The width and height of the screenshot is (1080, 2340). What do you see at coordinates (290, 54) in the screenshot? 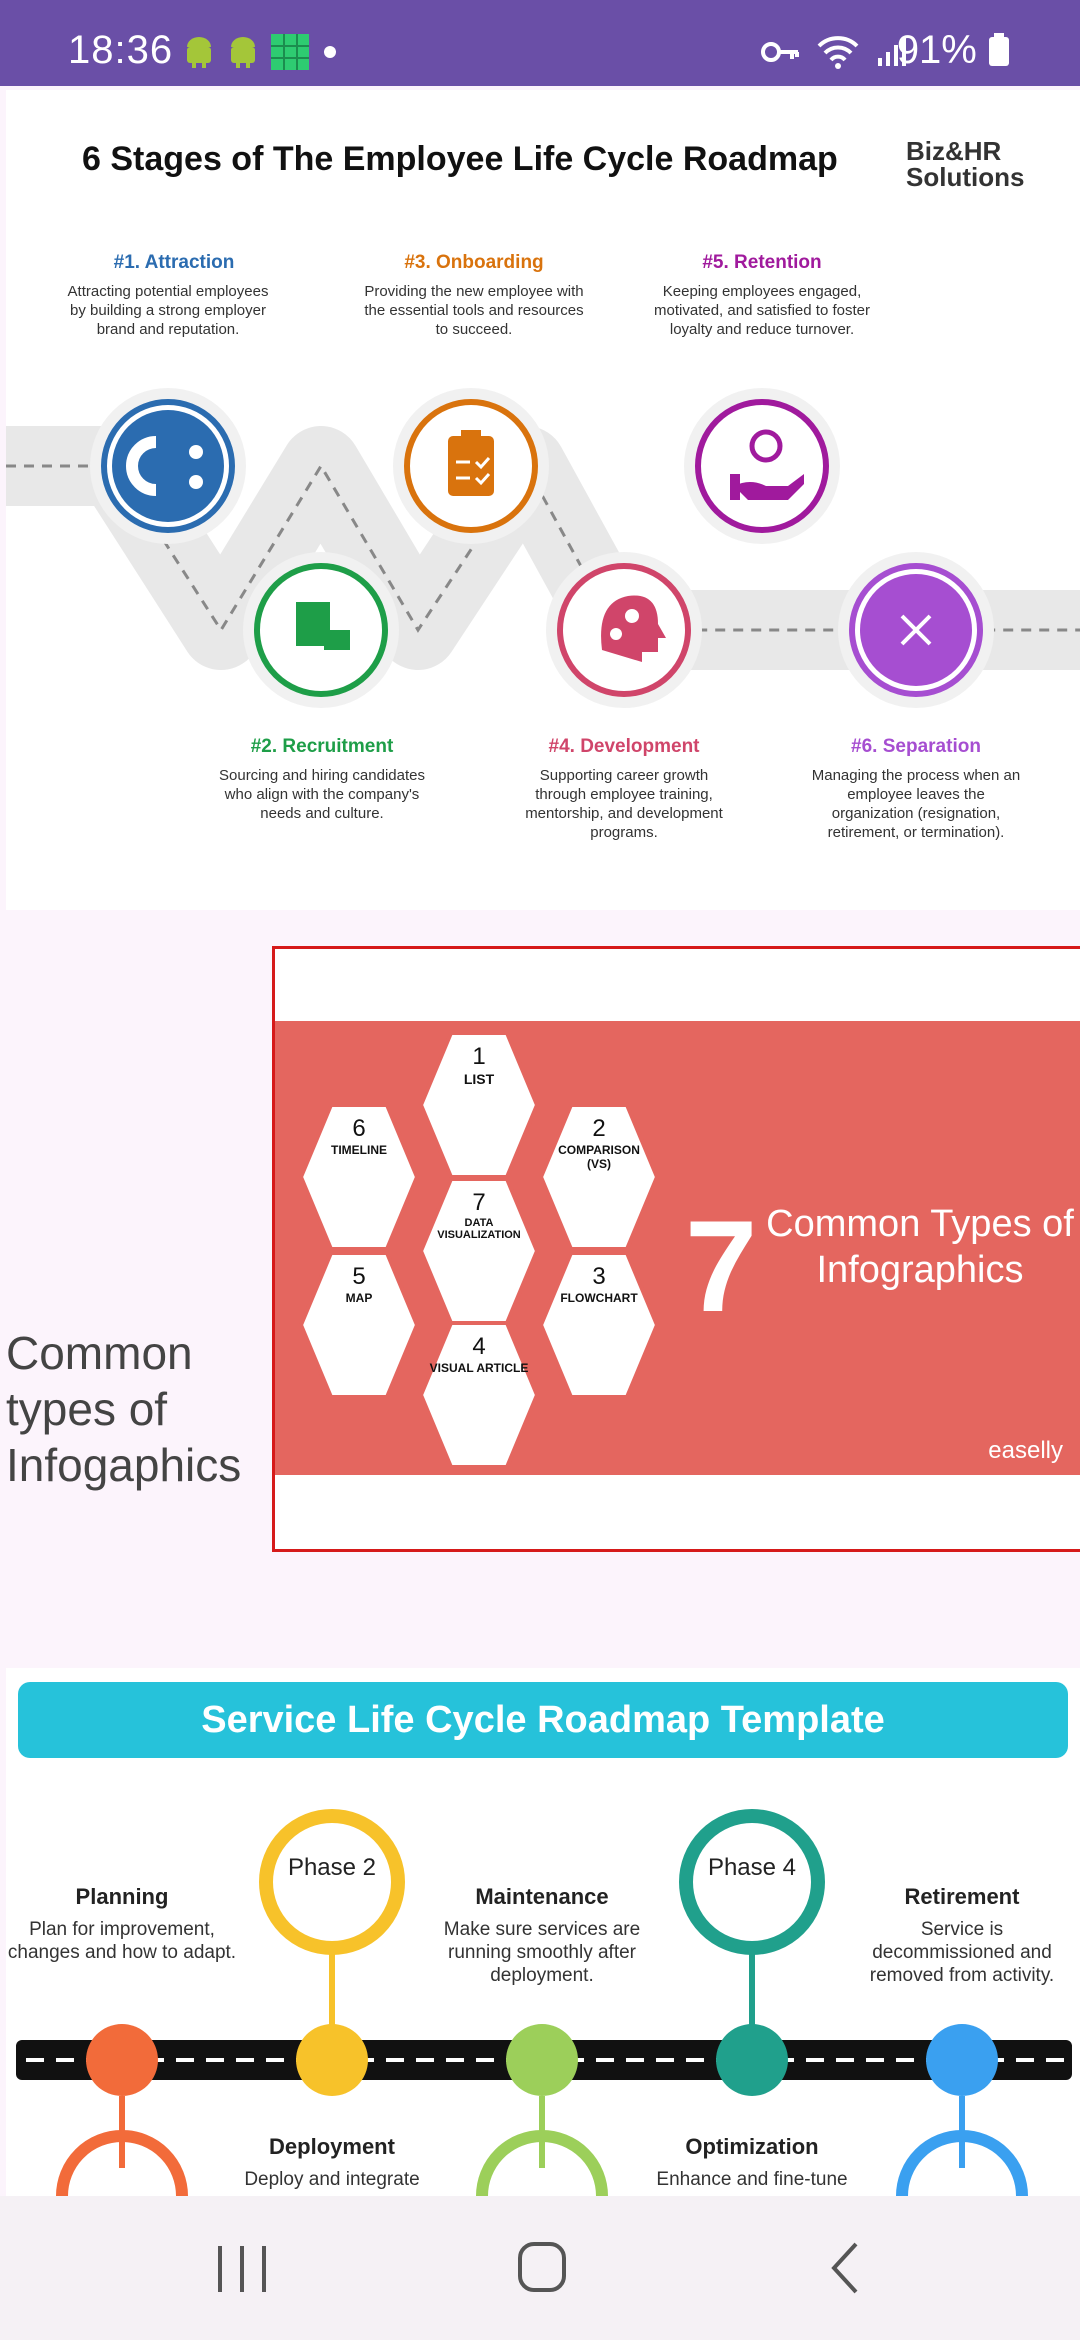
I see `sheets-icon` at bounding box center [290, 54].